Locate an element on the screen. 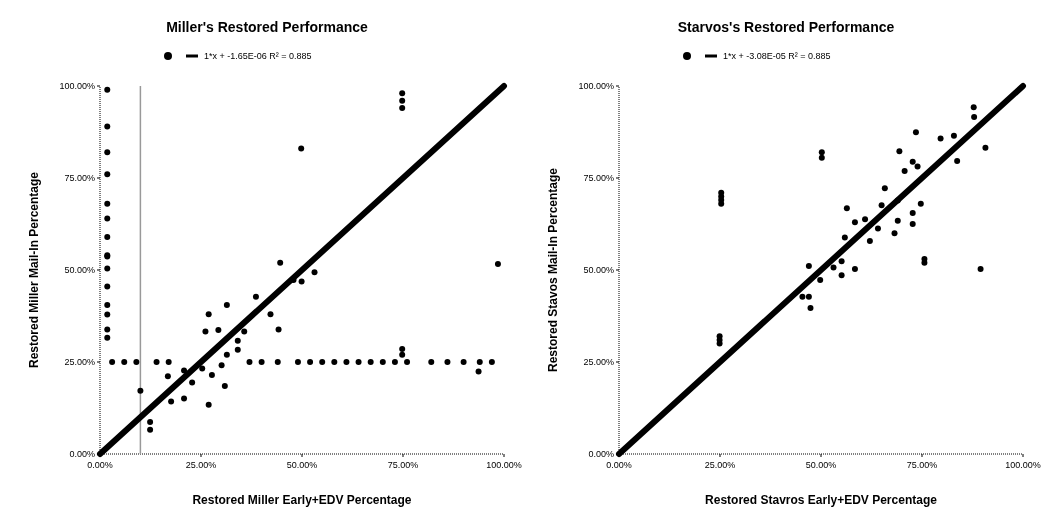 This screenshot has width=1053, height=532. y-axis-title: Restored Miller Mail-In Percentage is located at coordinates (34, 270).